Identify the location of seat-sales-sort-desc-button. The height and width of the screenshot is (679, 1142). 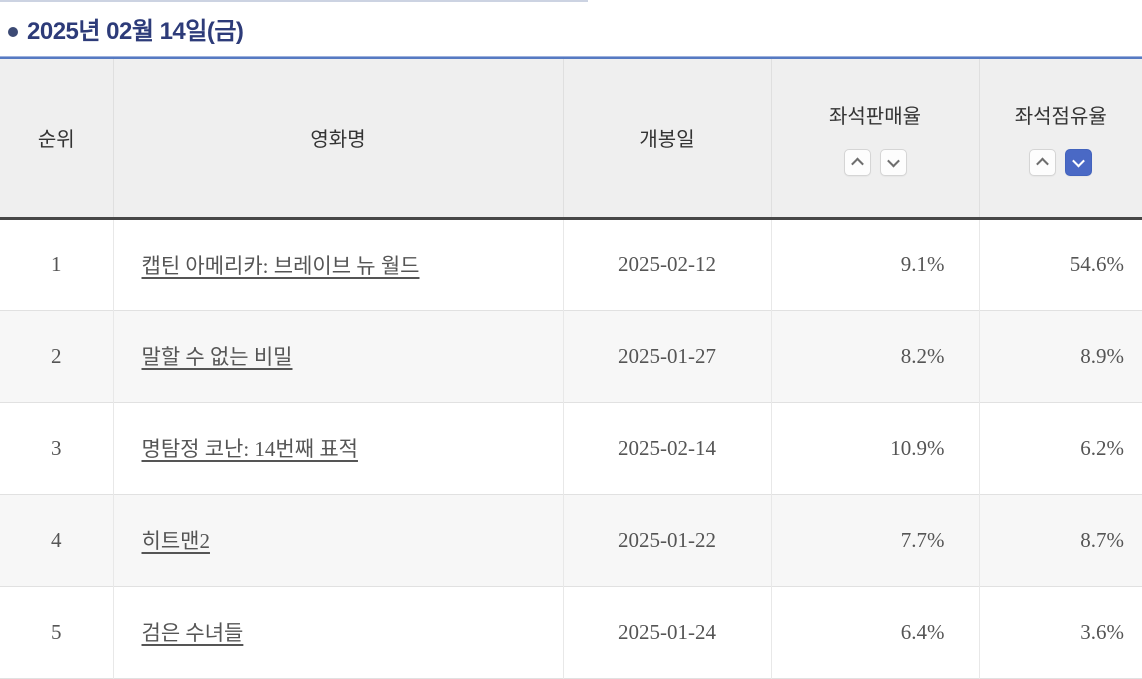
(893, 162).